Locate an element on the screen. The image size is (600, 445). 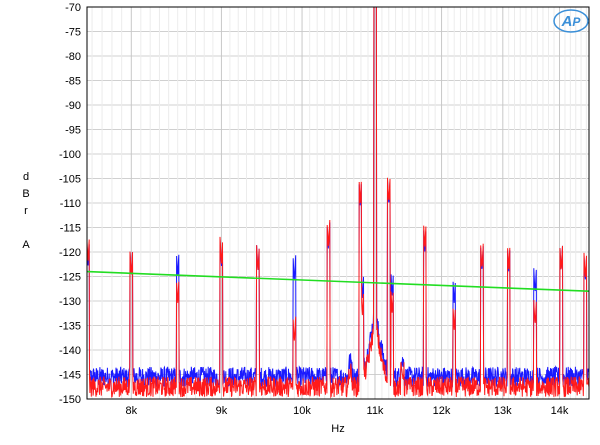
x-tick-label: 12k is located at coordinates (442, 411).